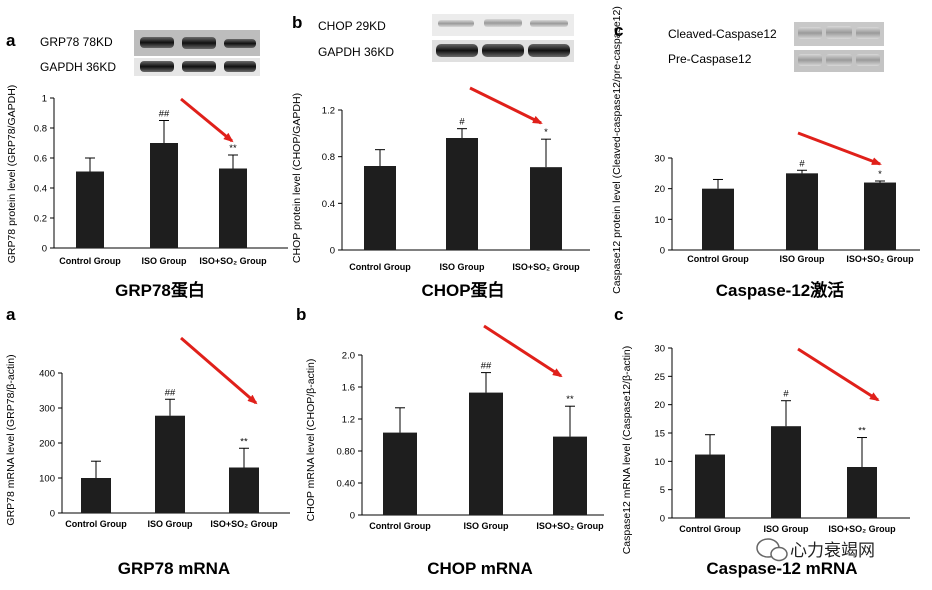  What do you see at coordinates (479, 568) in the screenshot?
I see `chart-caption: CHOP mRNA` at bounding box center [479, 568].